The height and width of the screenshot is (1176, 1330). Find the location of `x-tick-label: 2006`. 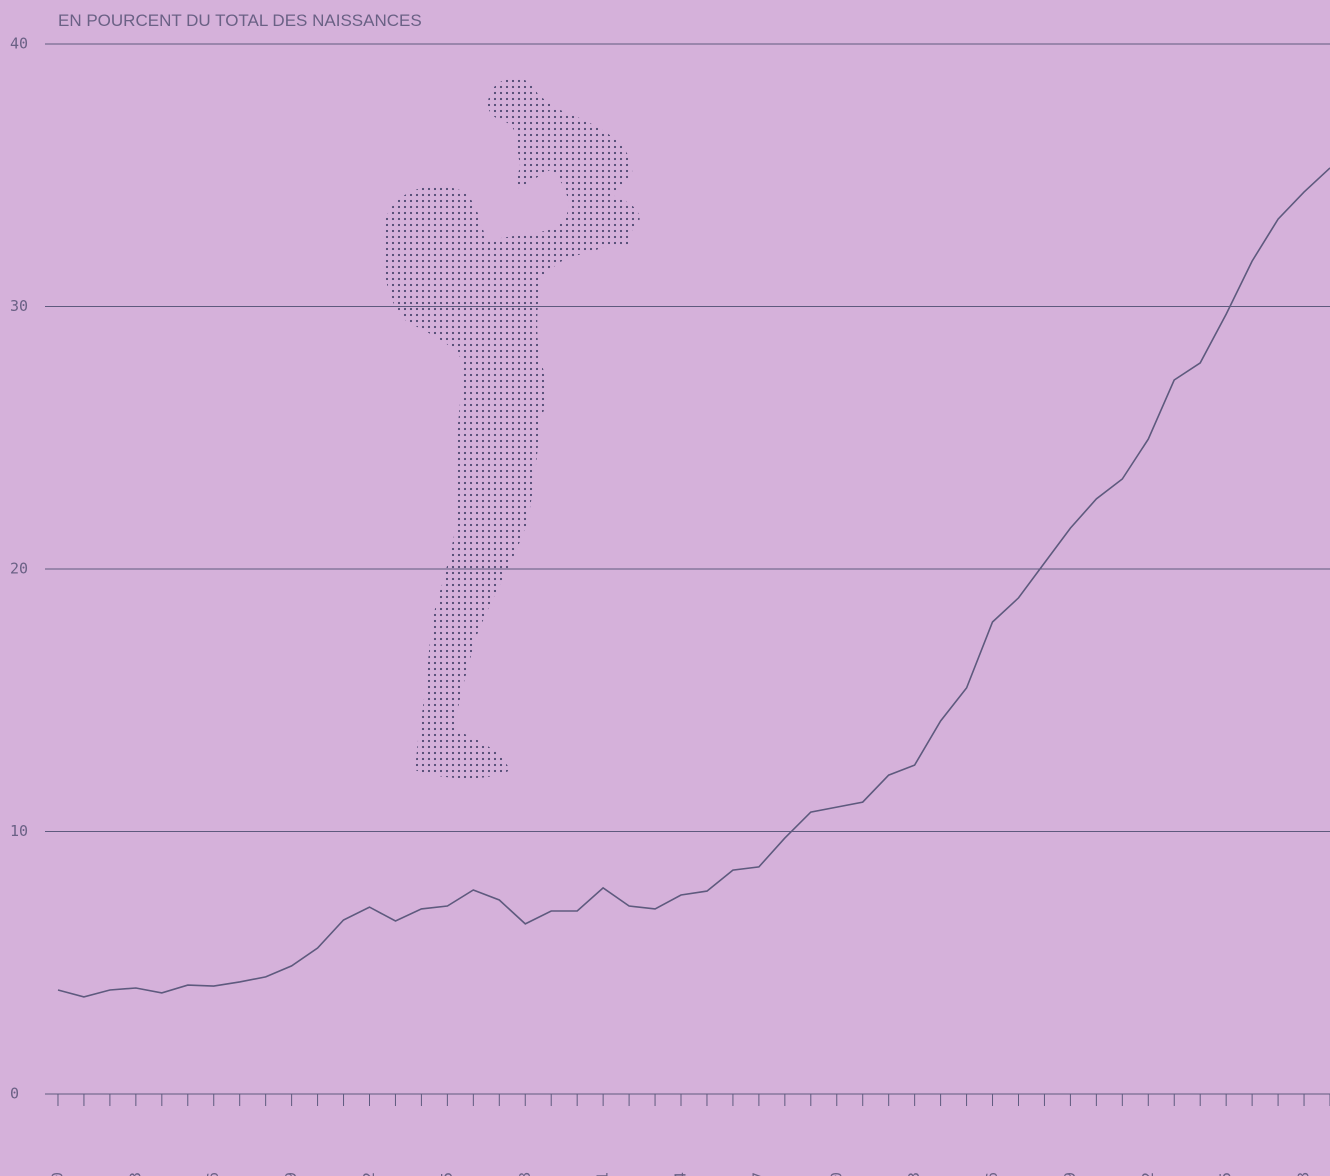

x-tick-label: 2006 is located at coordinates (992, 1174).